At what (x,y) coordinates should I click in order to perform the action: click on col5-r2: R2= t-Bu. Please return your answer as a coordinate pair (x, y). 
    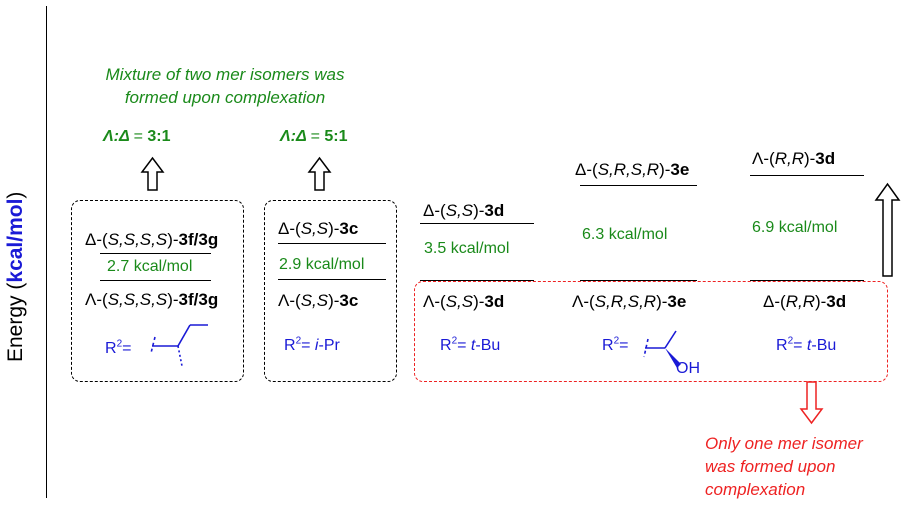
    Looking at the image, I should click on (806, 344).